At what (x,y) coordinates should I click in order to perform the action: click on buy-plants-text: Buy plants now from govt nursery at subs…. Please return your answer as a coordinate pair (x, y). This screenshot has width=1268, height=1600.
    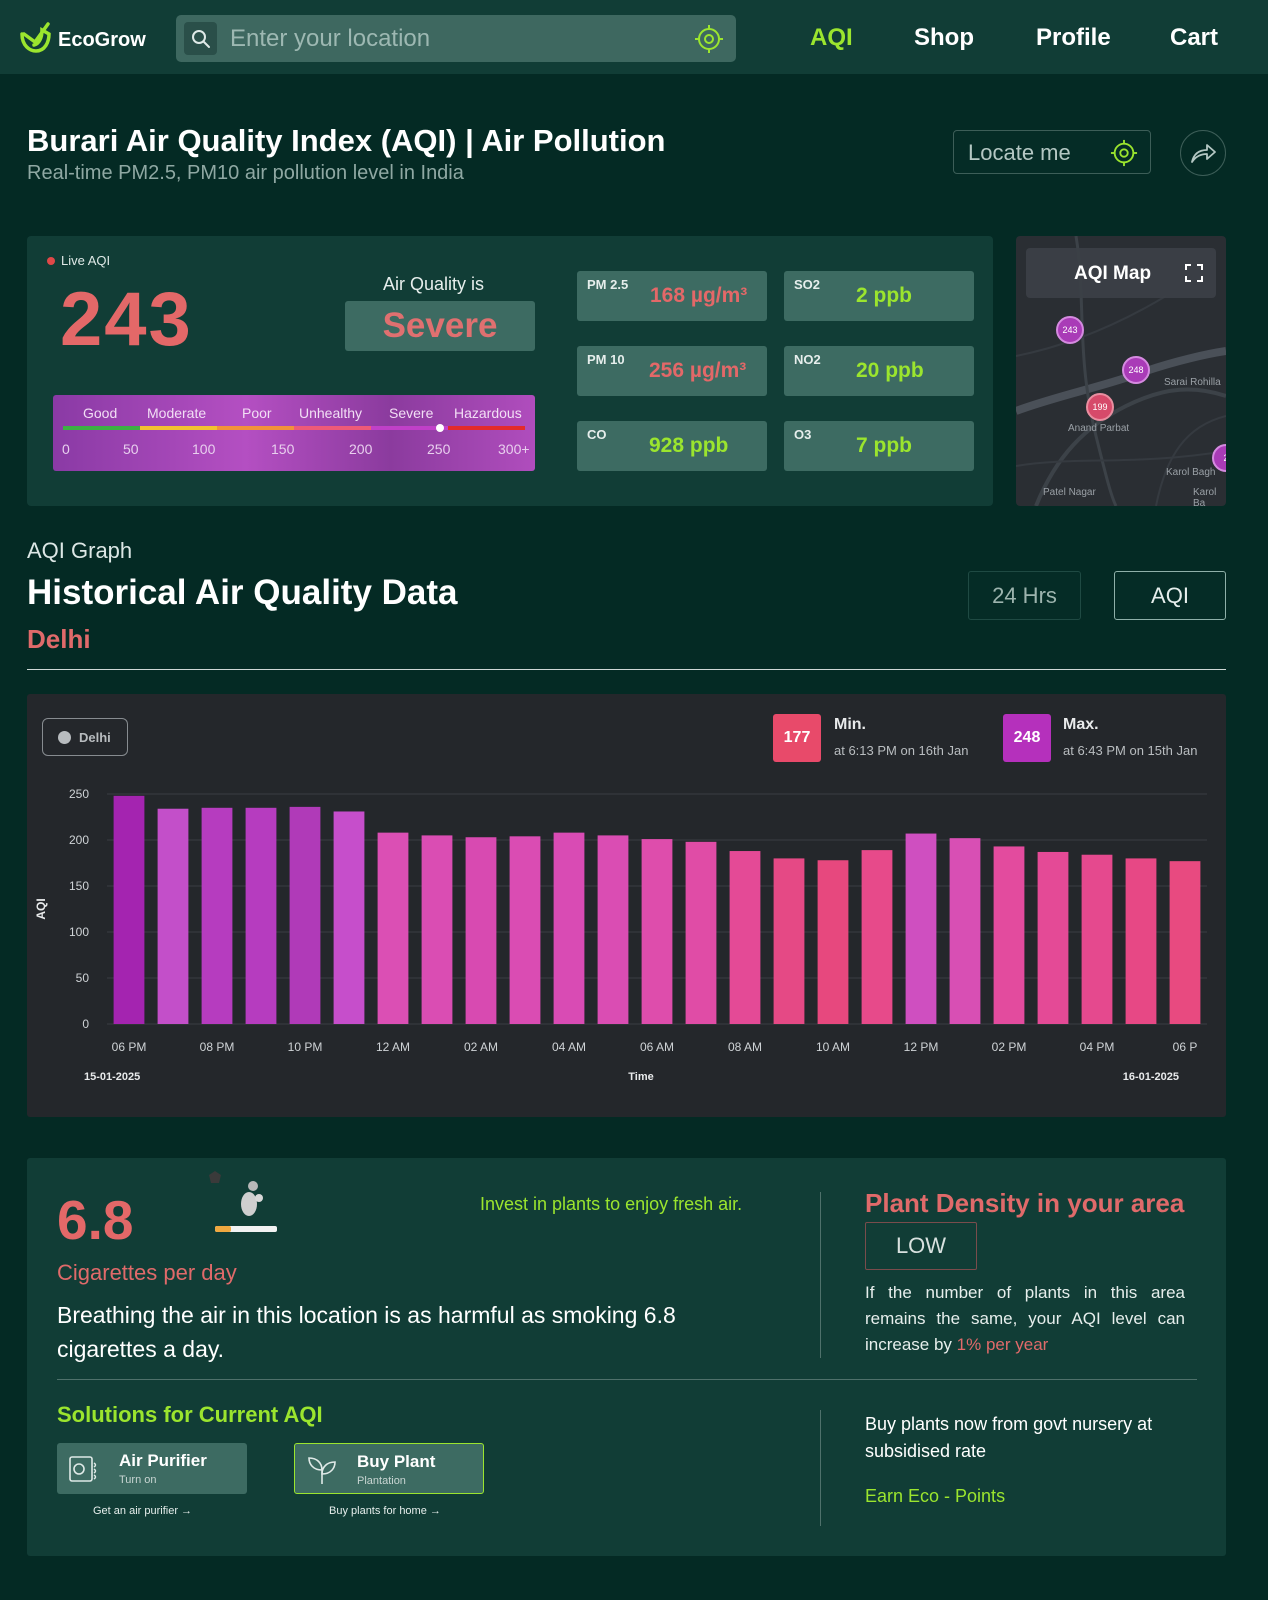
    Looking at the image, I should click on (1009, 1437).